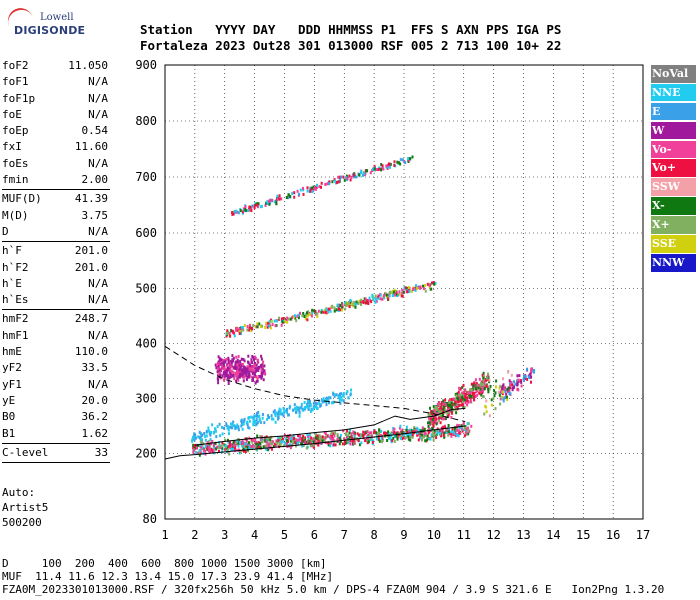 This screenshot has height=600, width=700. Describe the element at coordinates (56, 385) in the screenshot. I see `param-row: yF1 N/A` at that location.